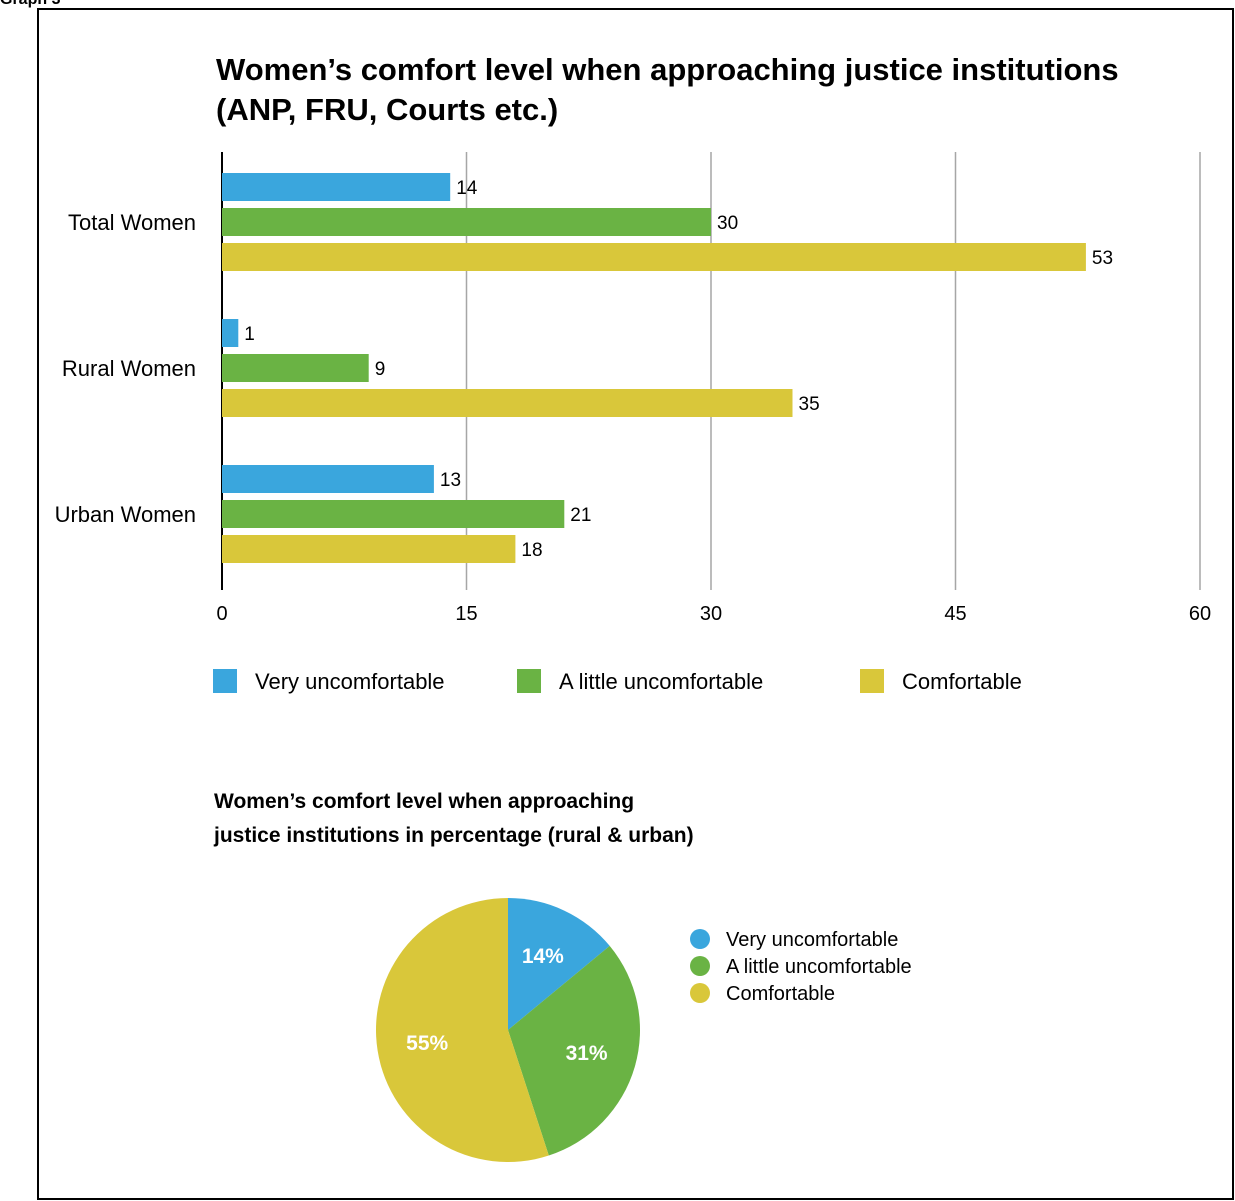 The width and height of the screenshot is (1235, 1201). I want to click on bar-urban-women-very-uncomfortable, so click(328, 479).